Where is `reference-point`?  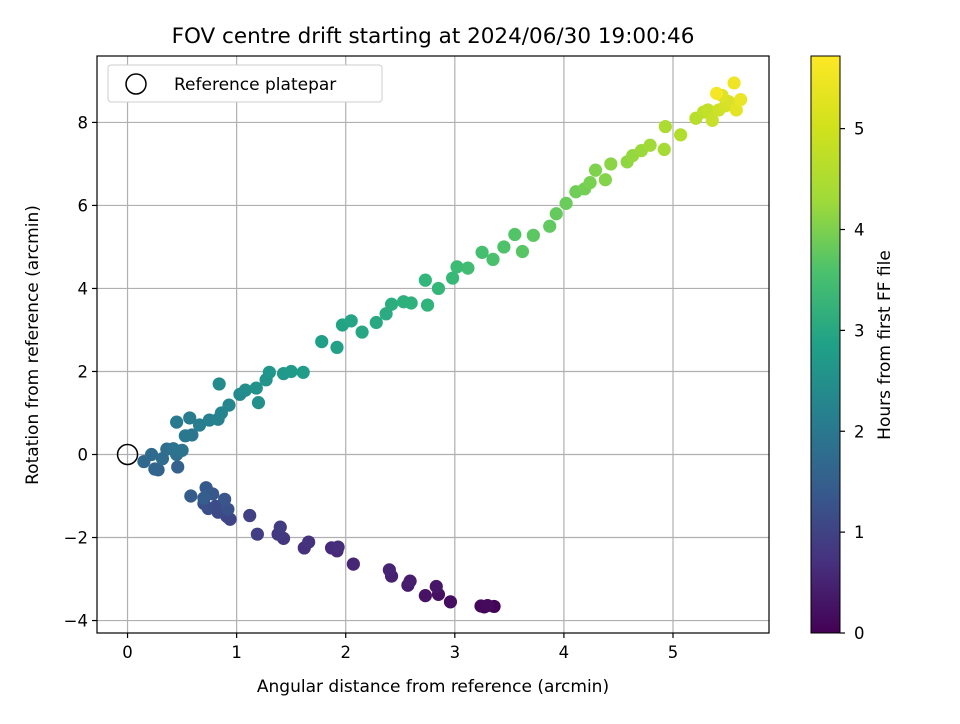
reference-point is located at coordinates (127, 454).